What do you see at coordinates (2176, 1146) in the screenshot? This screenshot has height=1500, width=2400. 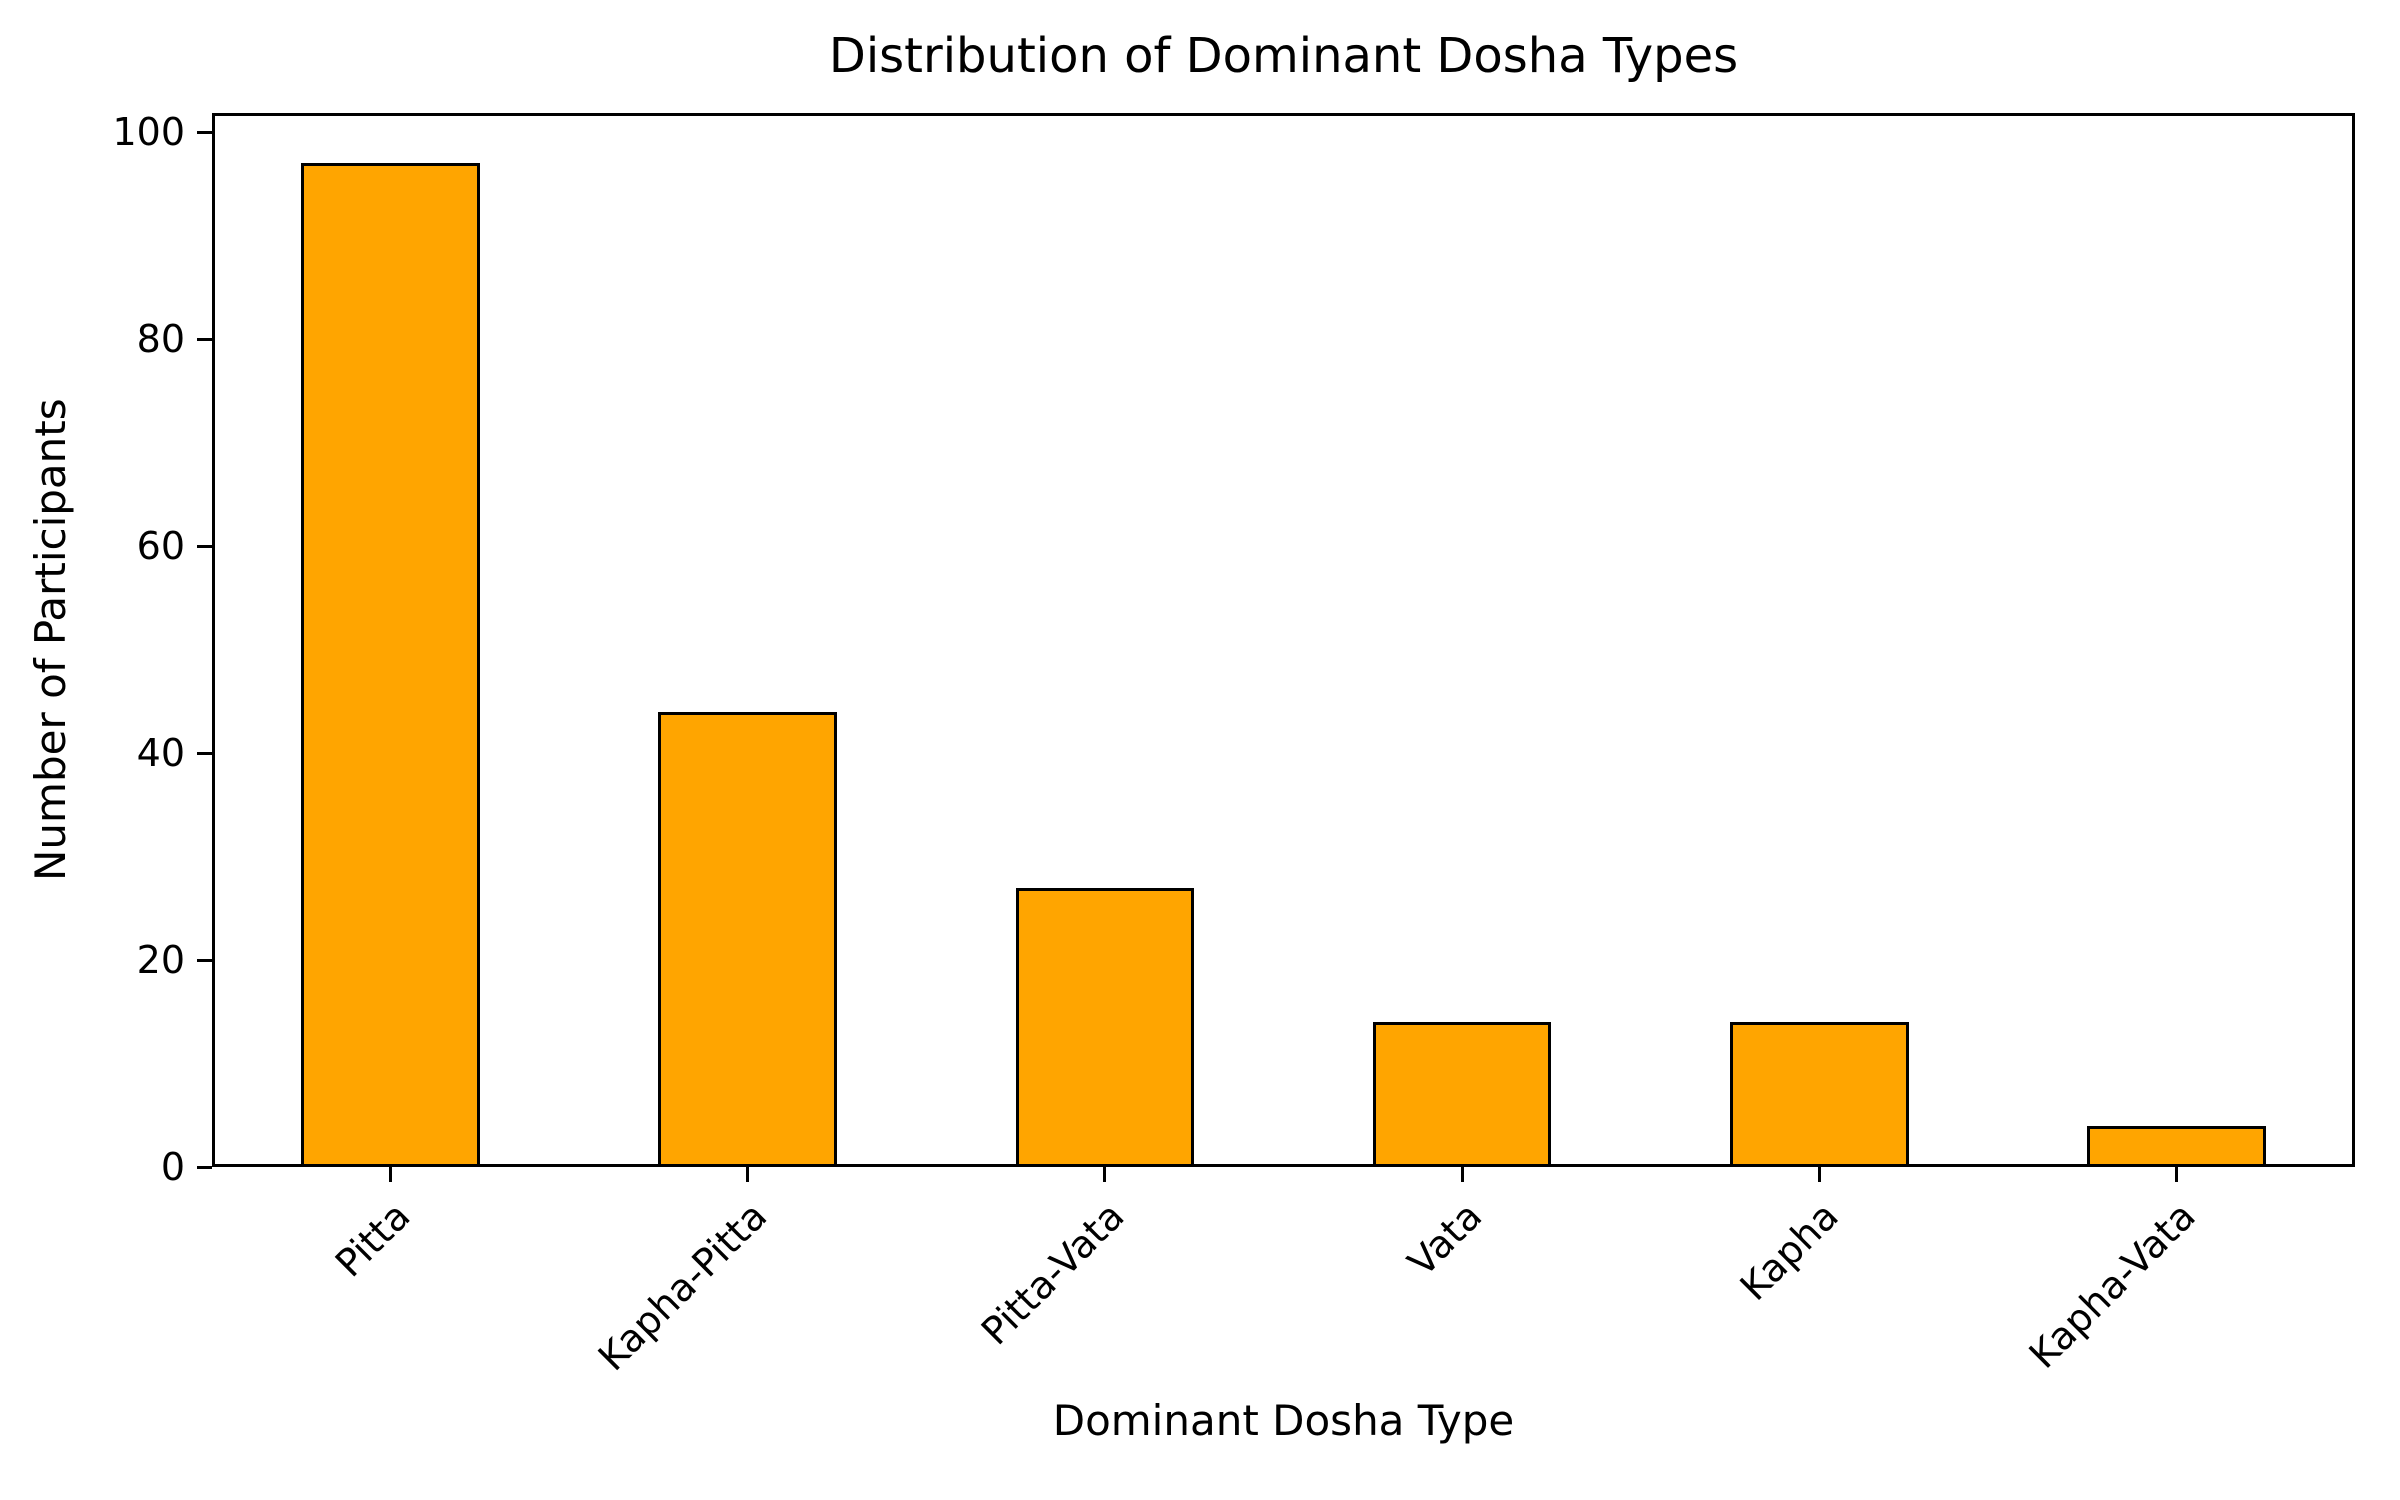 I see `bar-kapha-vata` at bounding box center [2176, 1146].